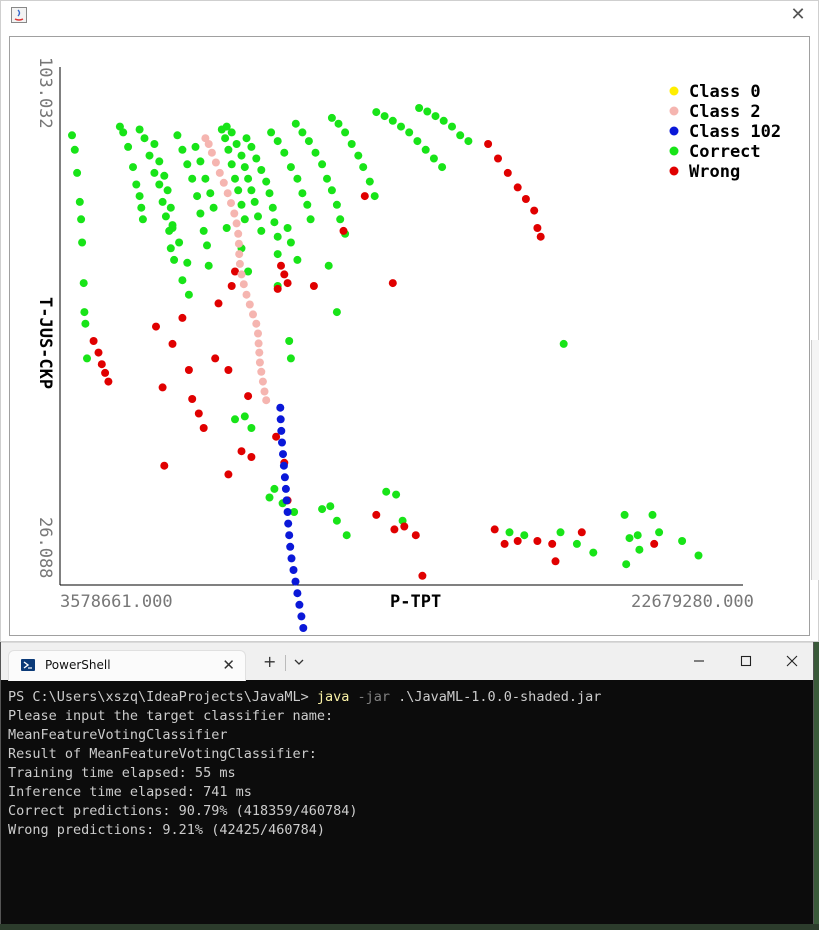 The width and height of the screenshot is (819, 930). I want to click on plot-titlebar: ✕, so click(409, 16).